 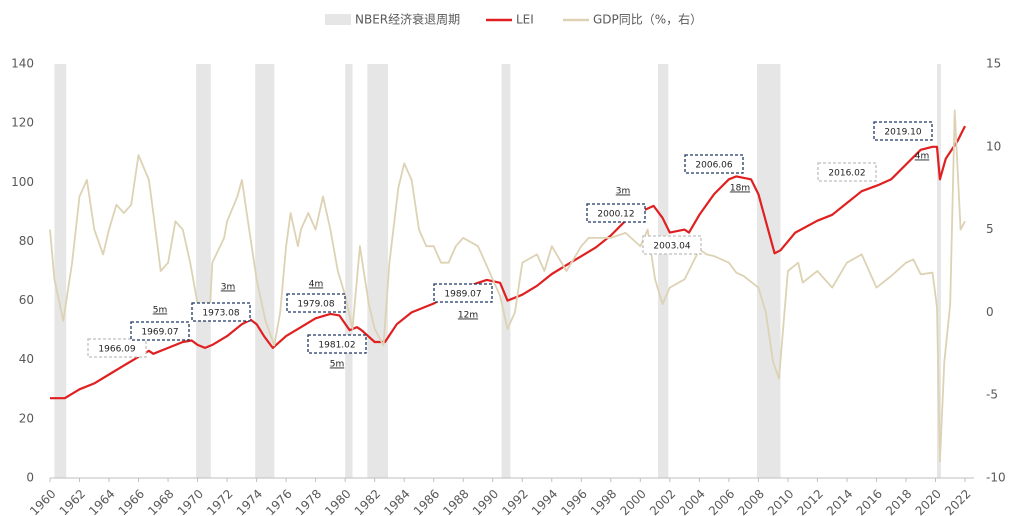 I want to click on annotation-label: 2000.12, so click(x=615, y=215).